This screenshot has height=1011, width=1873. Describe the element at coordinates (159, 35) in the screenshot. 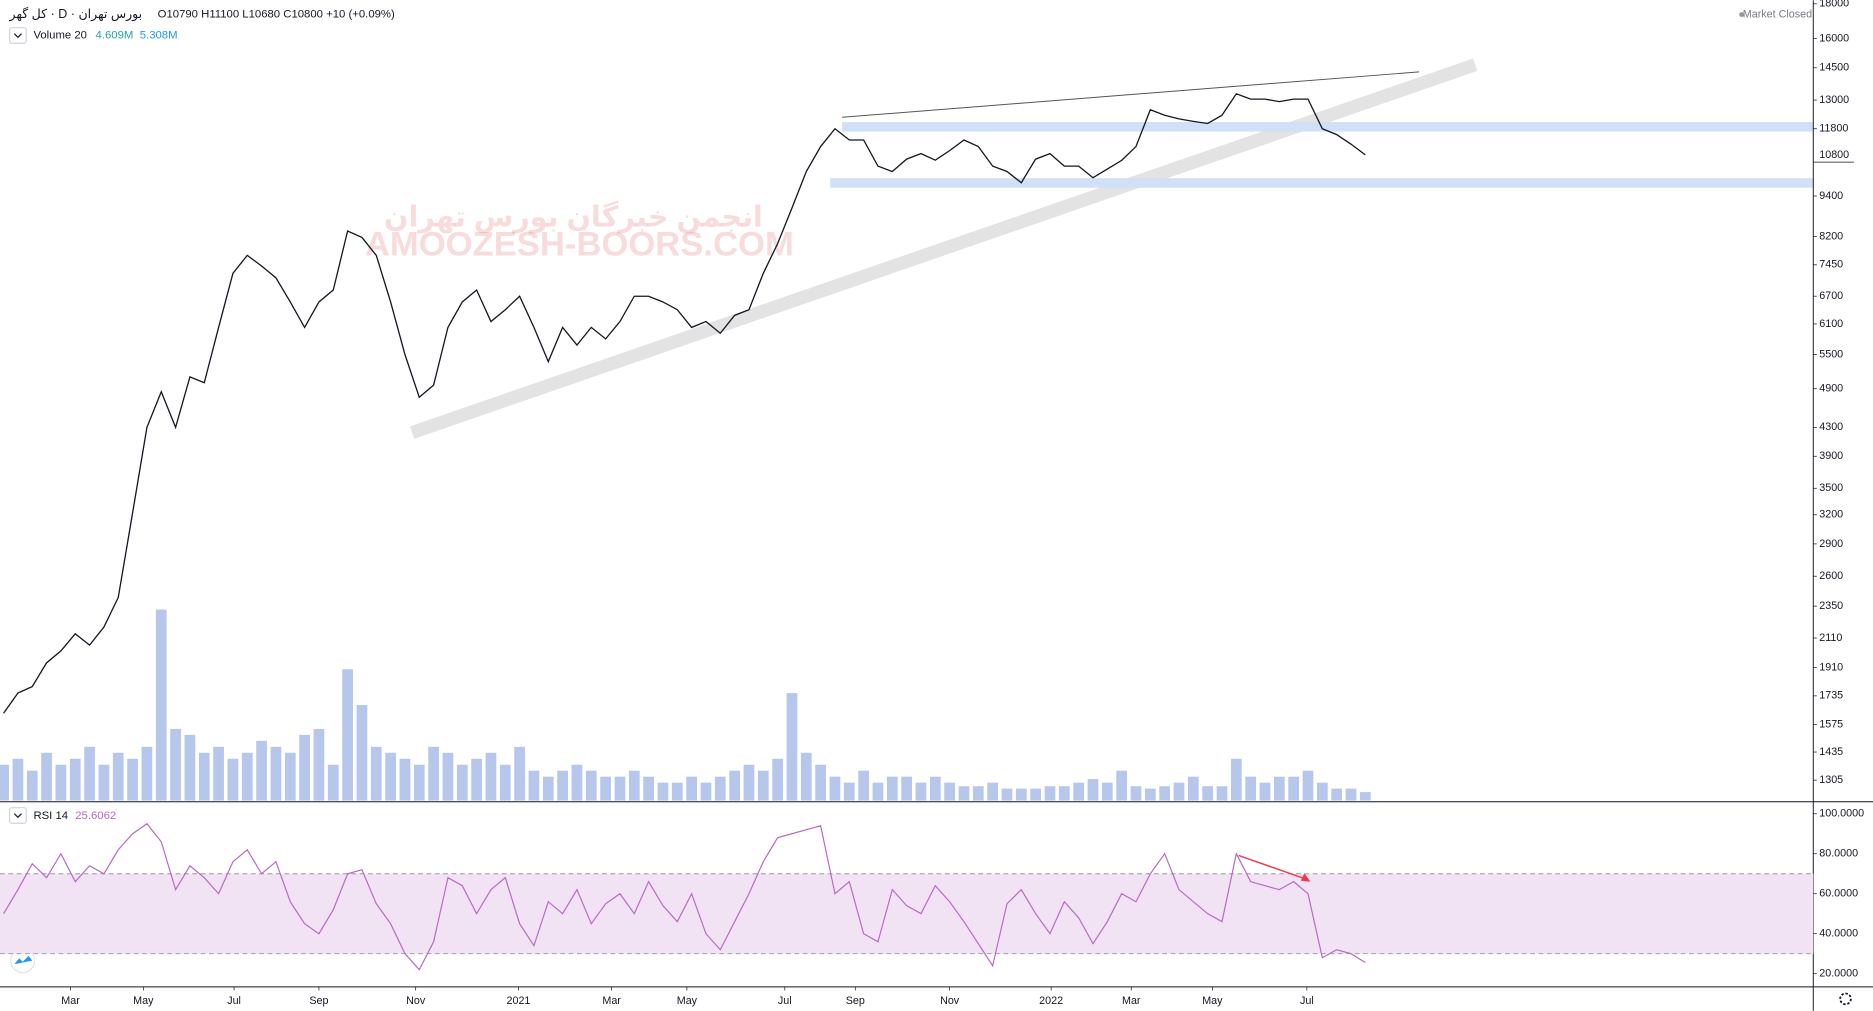

I see `volume-ma-value: 5.308M` at that location.